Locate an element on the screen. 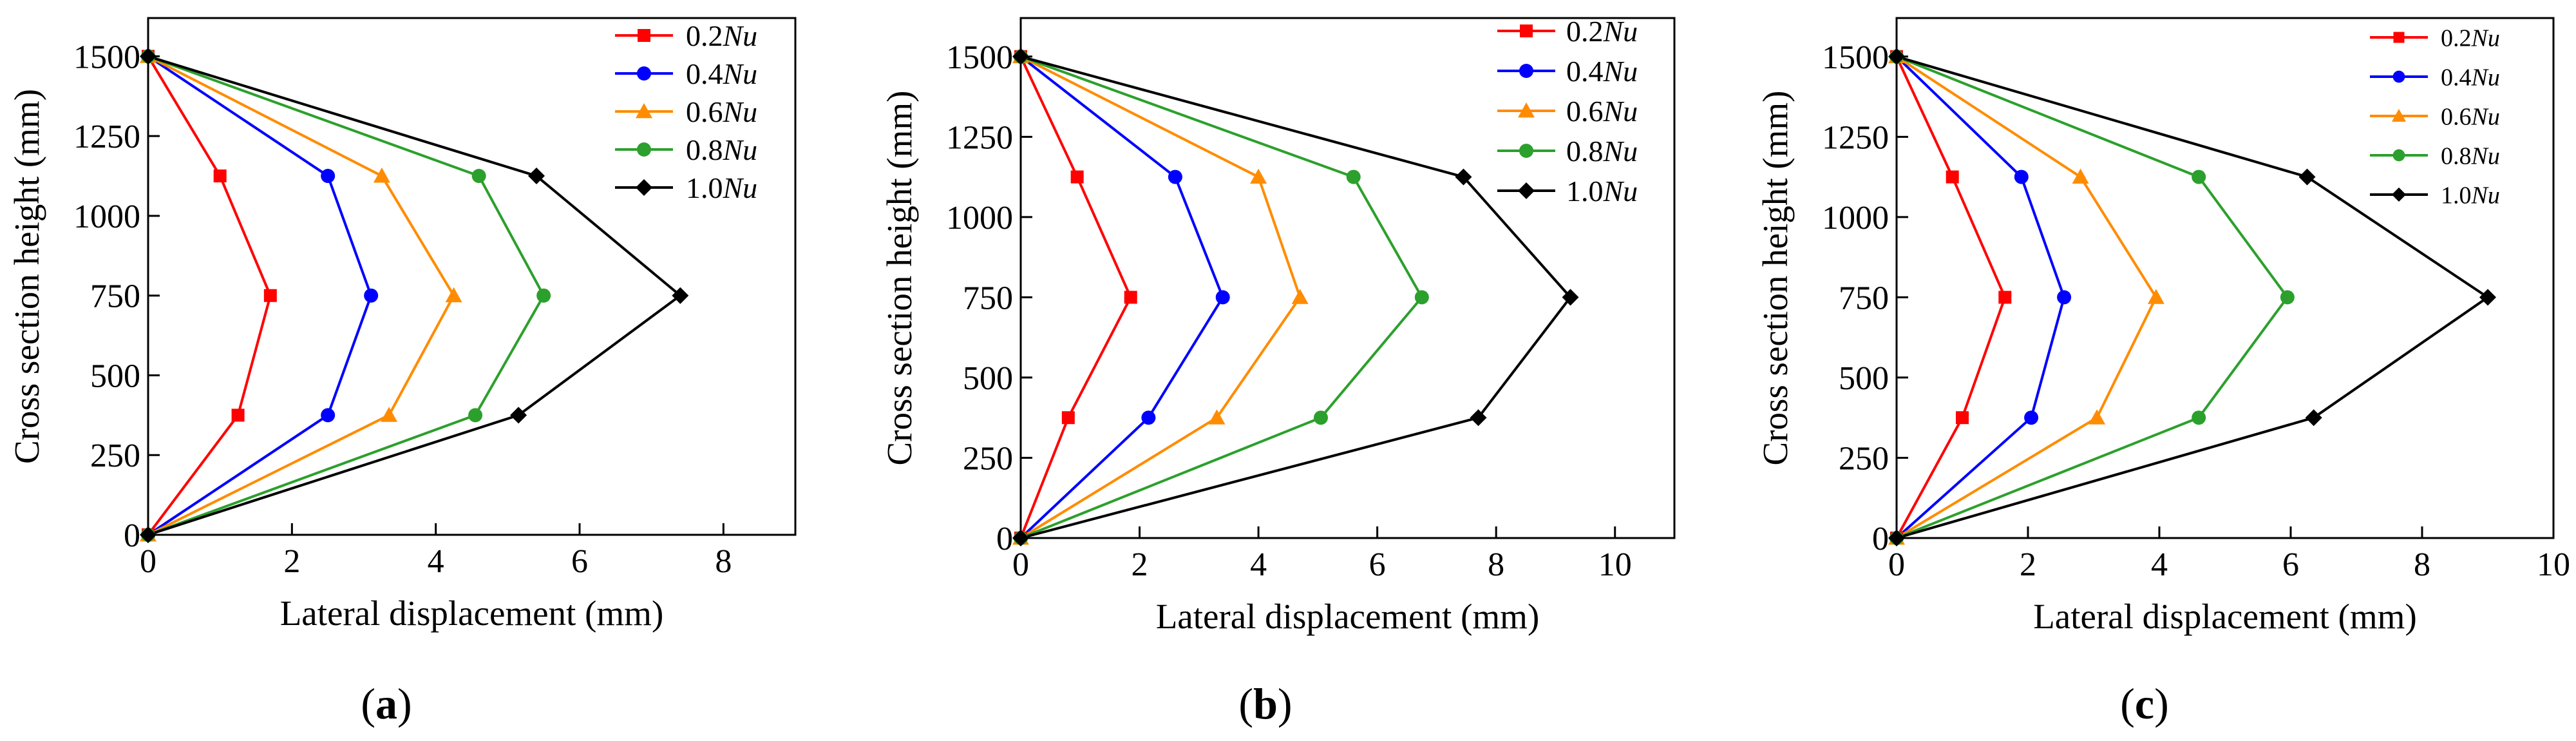 Image resolution: width=2576 pixels, height=741 pixels. legend-label: 0.2Nu is located at coordinates (721, 35).